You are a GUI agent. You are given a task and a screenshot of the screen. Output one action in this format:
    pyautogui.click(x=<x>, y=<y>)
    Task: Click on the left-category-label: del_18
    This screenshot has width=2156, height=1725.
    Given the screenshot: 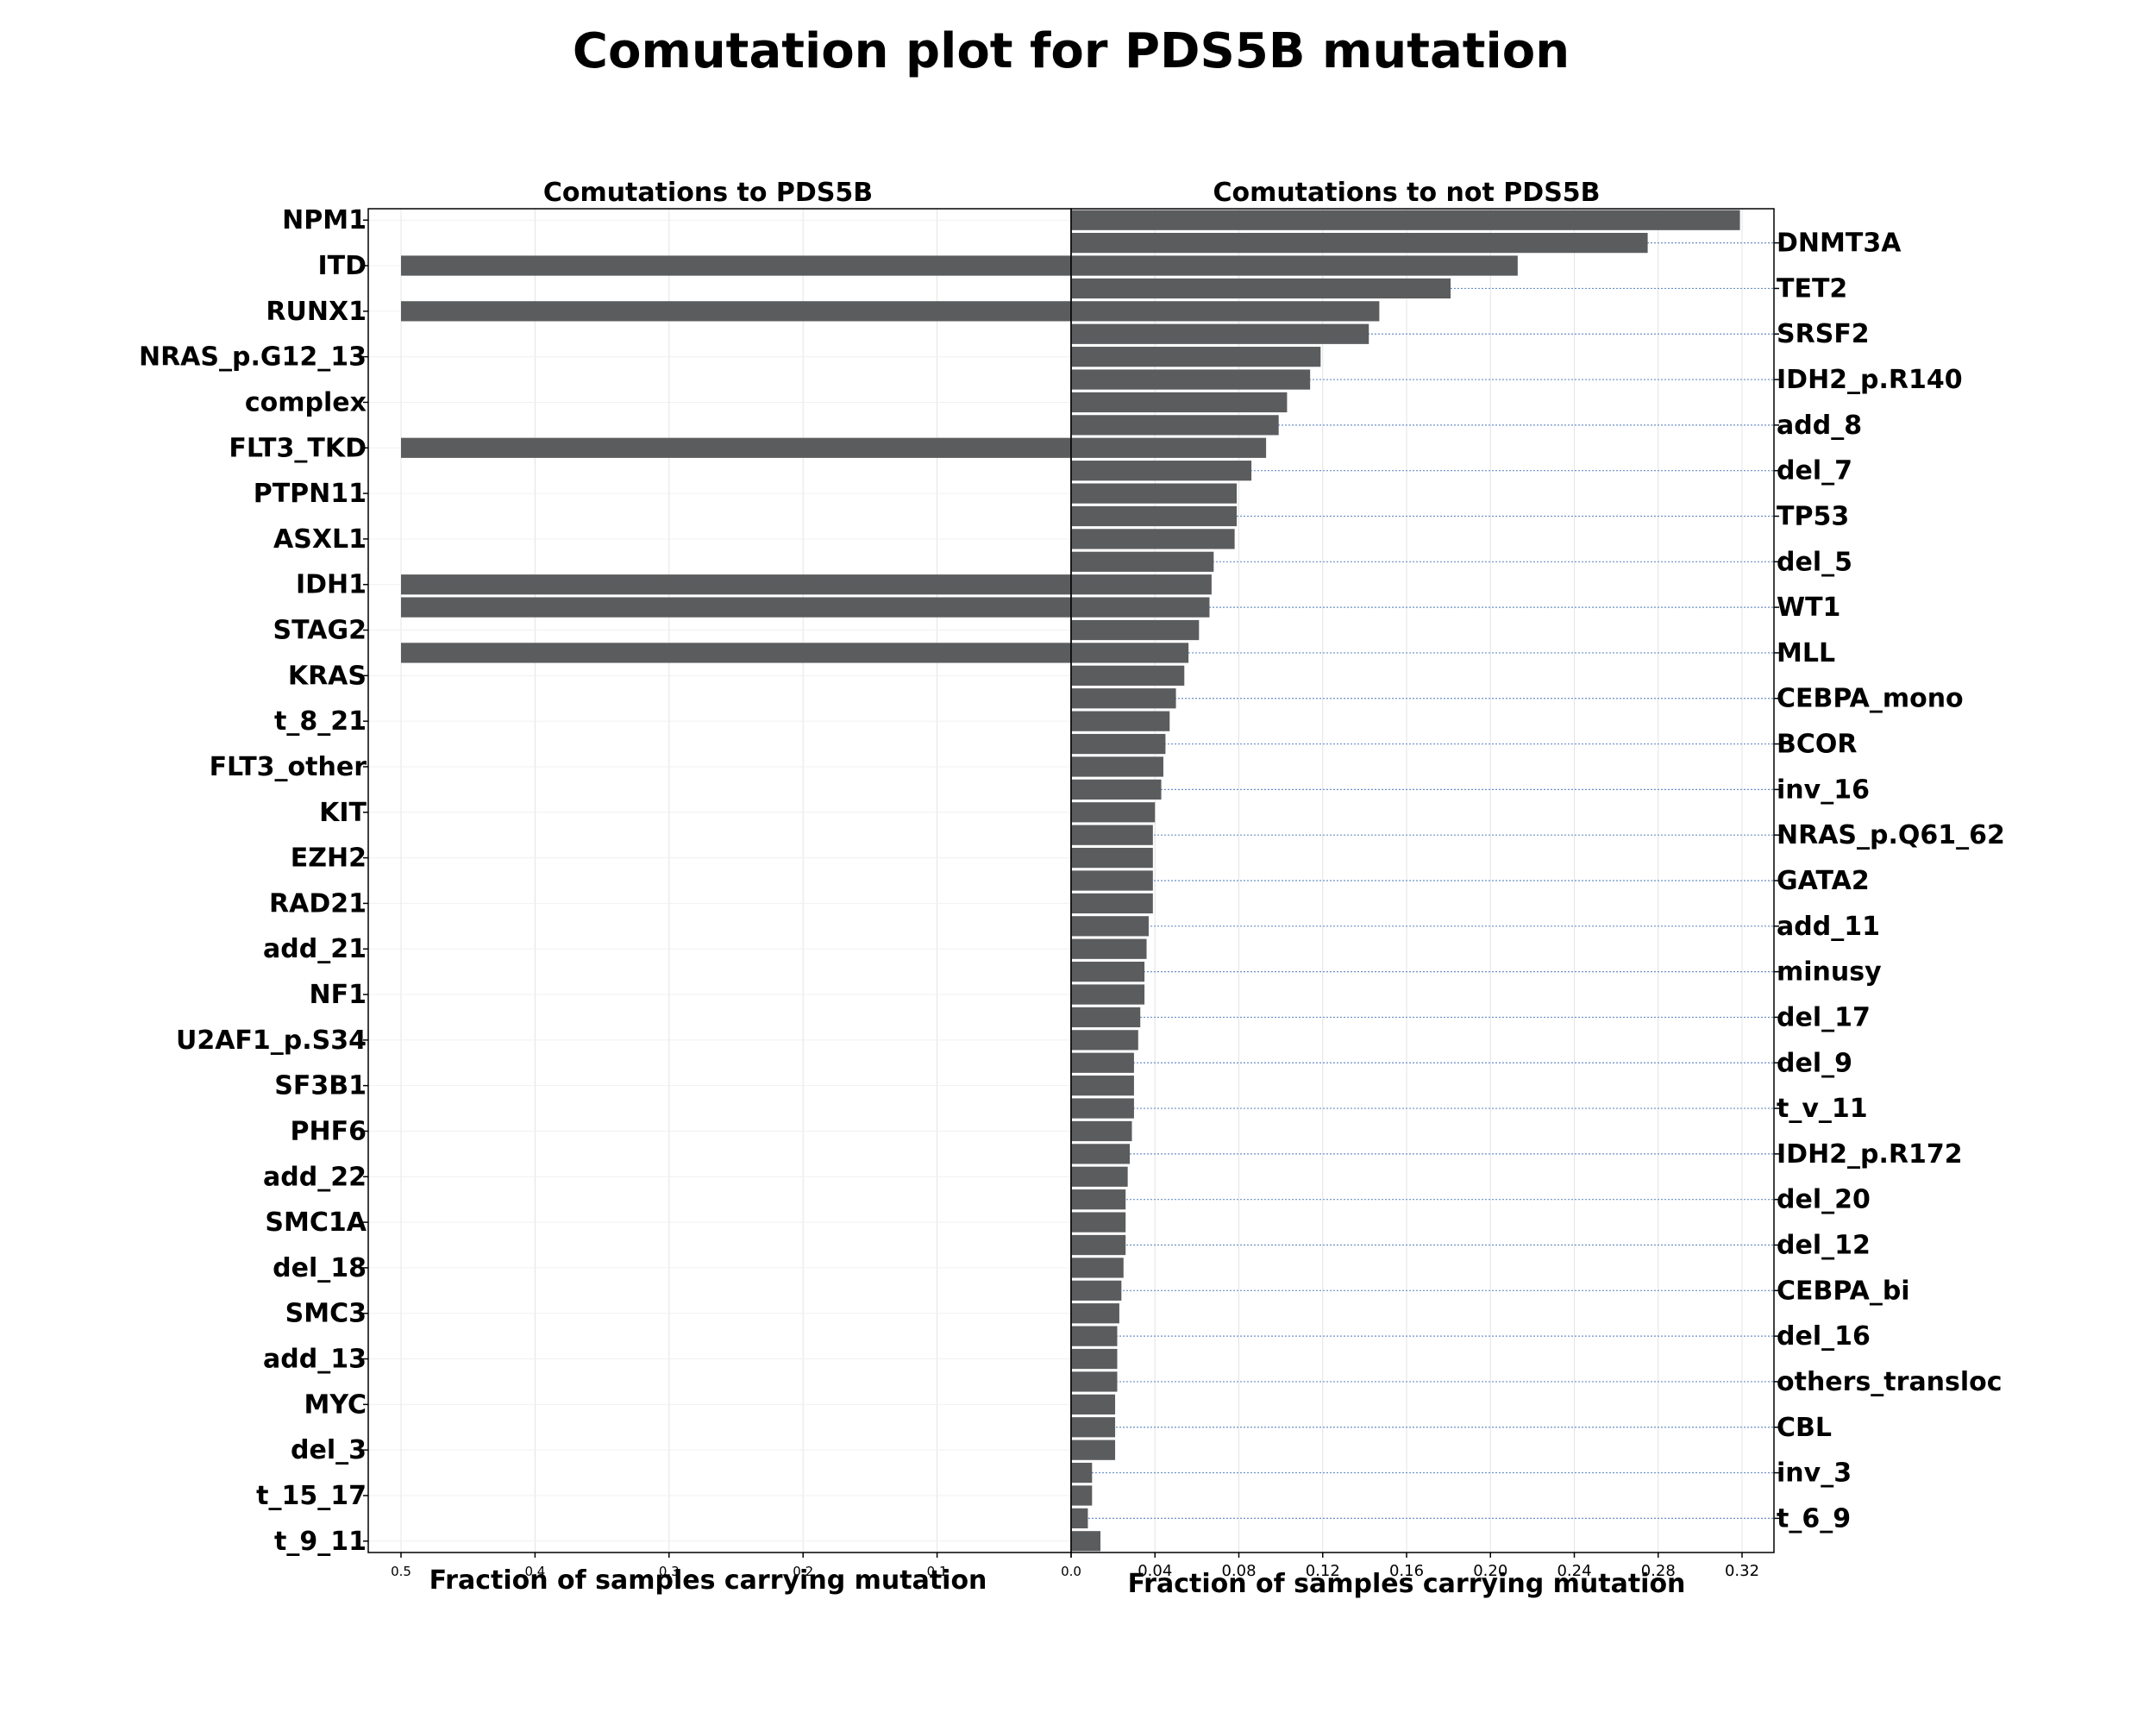 What is the action you would take?
    pyautogui.click(x=320, y=1268)
    